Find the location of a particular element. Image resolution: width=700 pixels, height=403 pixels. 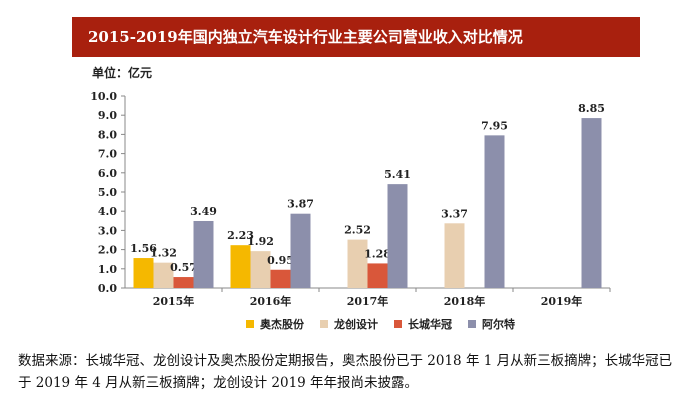

data-label: 7.95 is located at coordinates (494, 125).